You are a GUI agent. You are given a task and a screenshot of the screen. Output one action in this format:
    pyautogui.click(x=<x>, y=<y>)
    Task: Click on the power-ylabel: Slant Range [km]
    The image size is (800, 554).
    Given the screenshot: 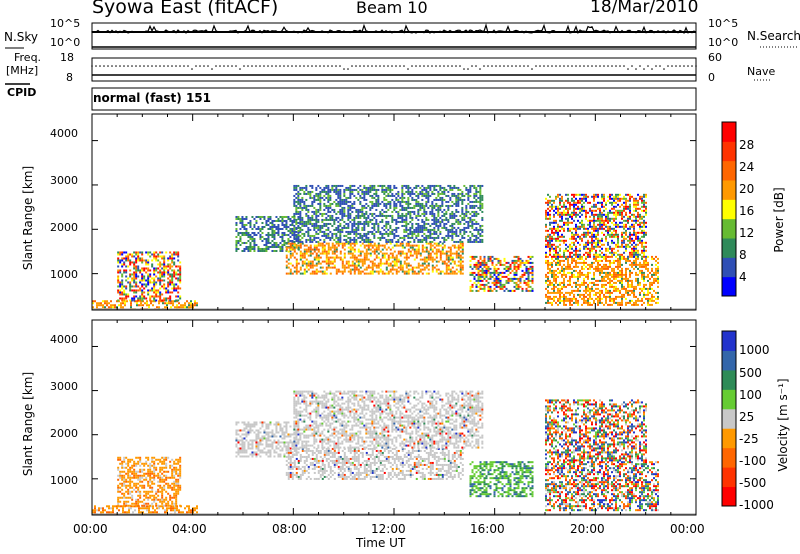 What is the action you would take?
    pyautogui.click(x=28, y=218)
    